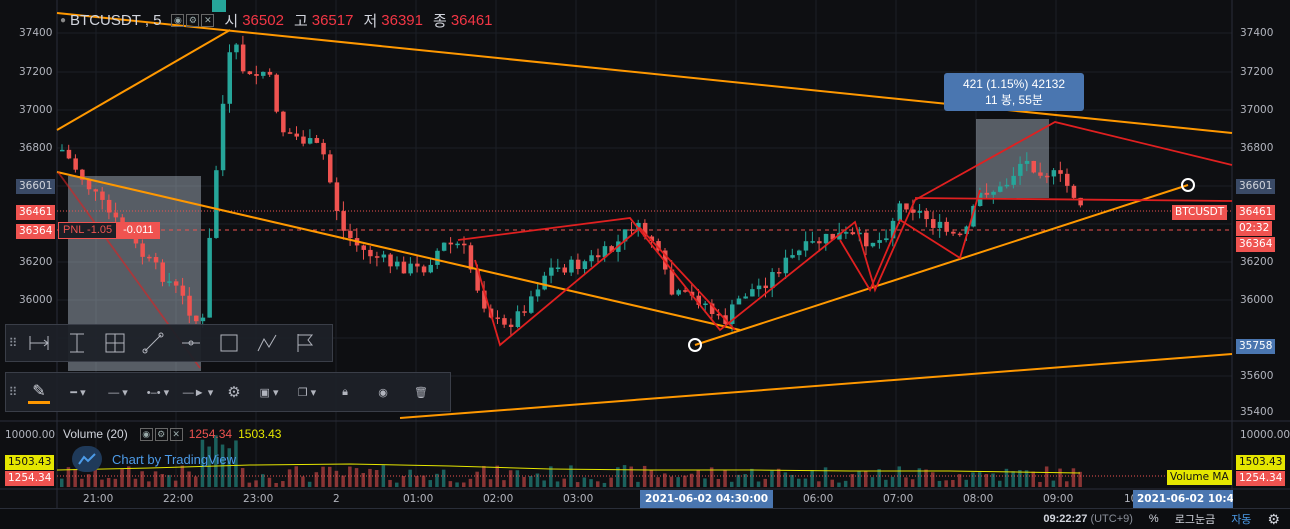  Describe the element at coordinates (78, 392) in the screenshot. I see `line-color-dropdown: ━ ▾` at that location.